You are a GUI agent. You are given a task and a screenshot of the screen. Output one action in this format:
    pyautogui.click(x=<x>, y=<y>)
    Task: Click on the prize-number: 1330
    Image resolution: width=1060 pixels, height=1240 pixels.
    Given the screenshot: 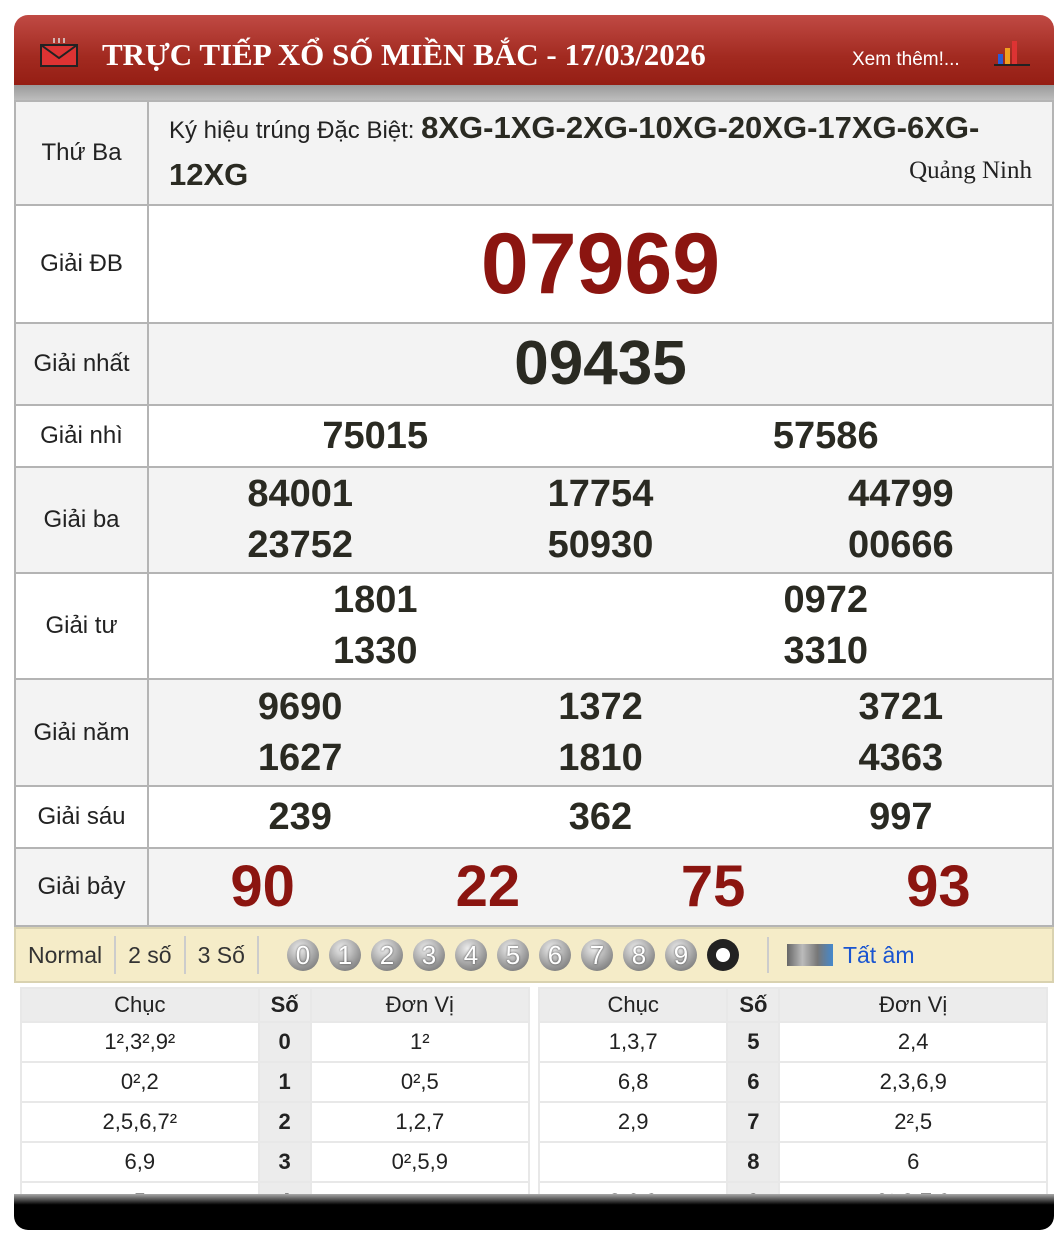 What is the action you would take?
    pyautogui.click(x=375, y=651)
    